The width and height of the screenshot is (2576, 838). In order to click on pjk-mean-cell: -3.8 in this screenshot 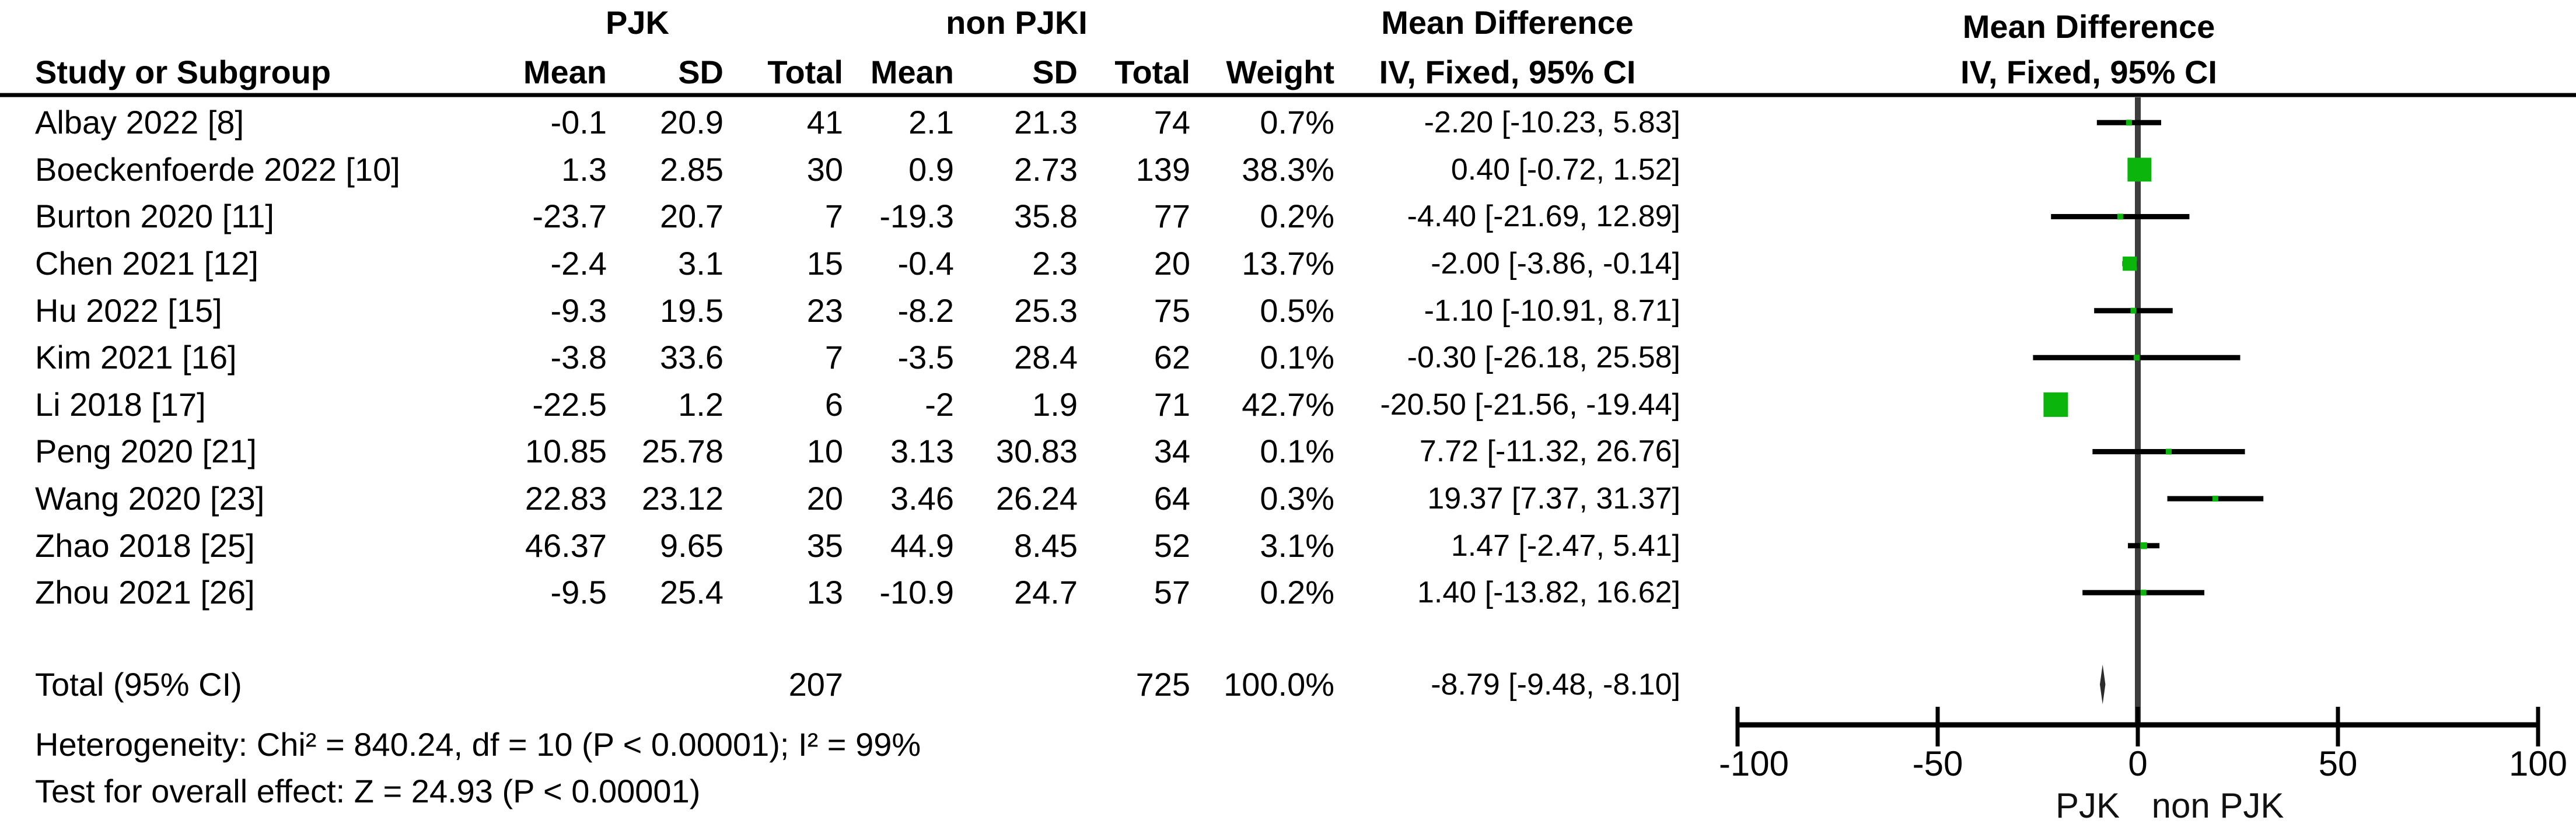, I will do `click(578, 357)`.